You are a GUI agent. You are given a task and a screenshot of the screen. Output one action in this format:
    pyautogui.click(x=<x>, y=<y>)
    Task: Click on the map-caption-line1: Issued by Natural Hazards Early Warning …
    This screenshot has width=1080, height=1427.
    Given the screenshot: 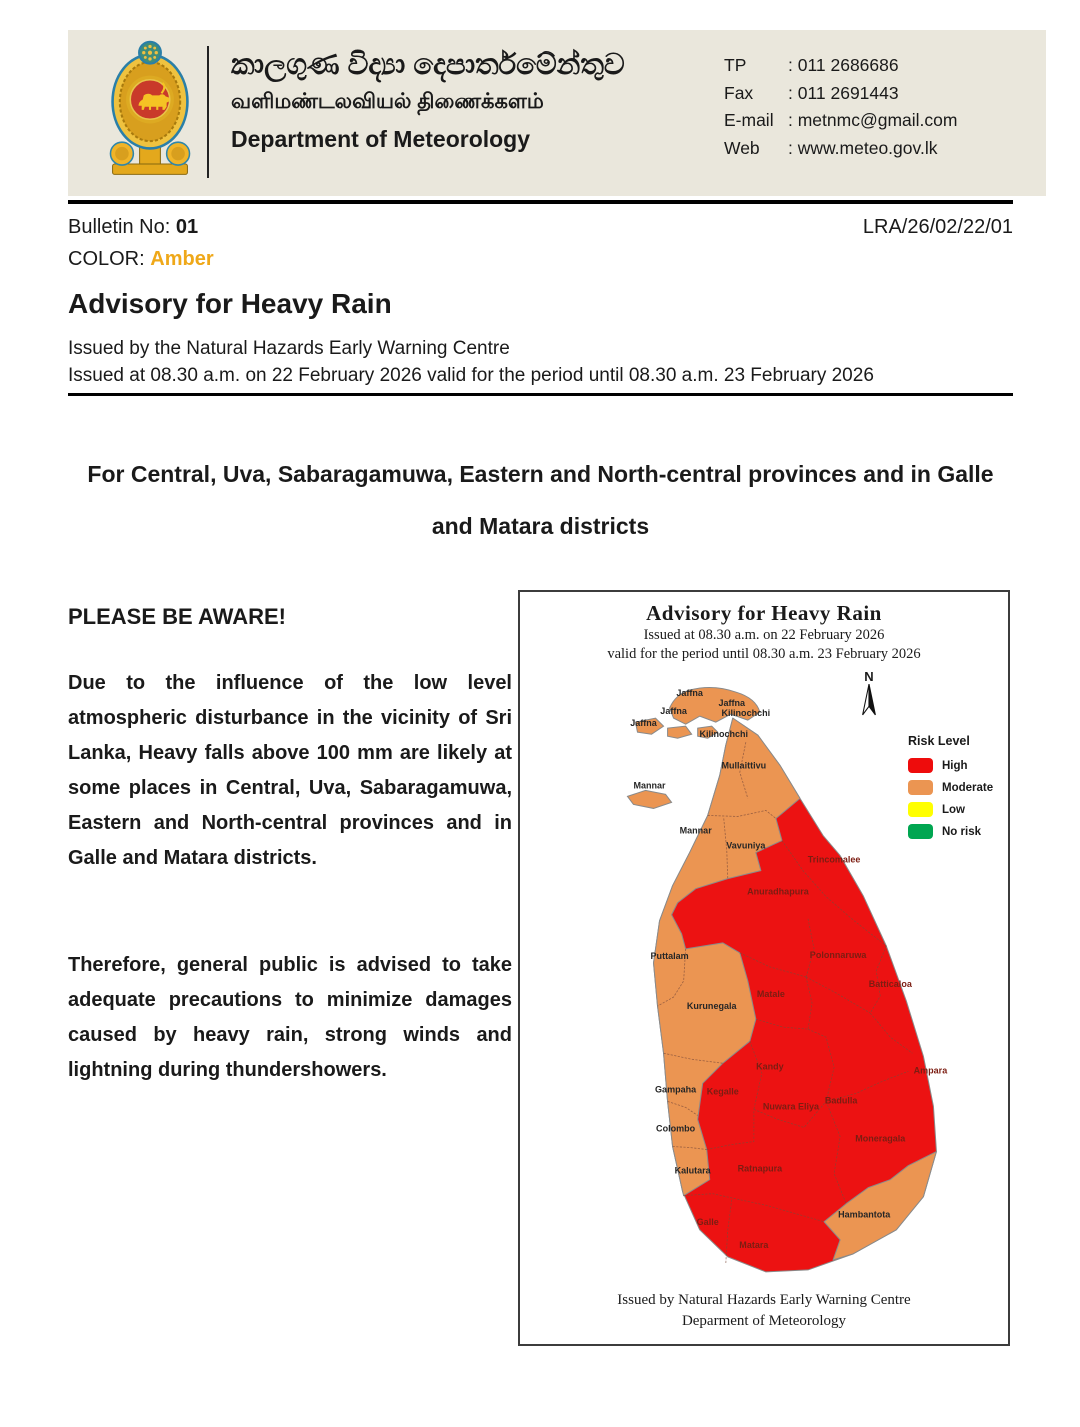 What is the action you would take?
    pyautogui.click(x=764, y=1300)
    